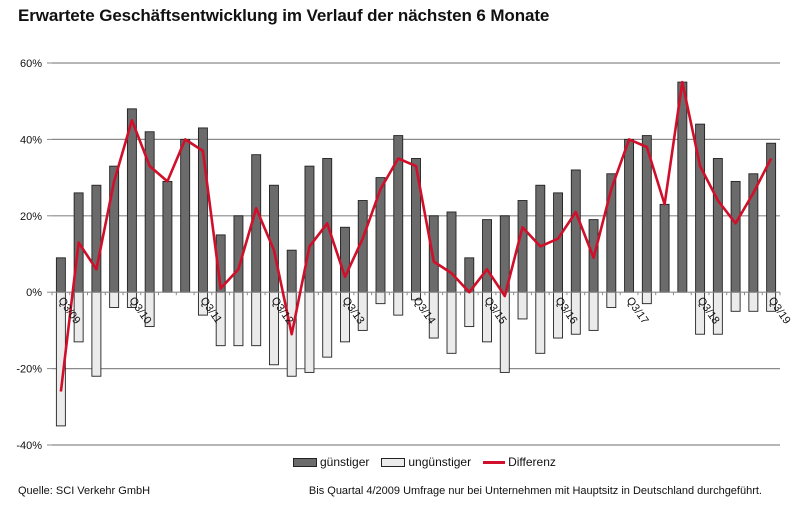 This screenshot has width=800, height=511. I want to click on legend-label-unguenstiger: ungünstiger, so click(440, 462).